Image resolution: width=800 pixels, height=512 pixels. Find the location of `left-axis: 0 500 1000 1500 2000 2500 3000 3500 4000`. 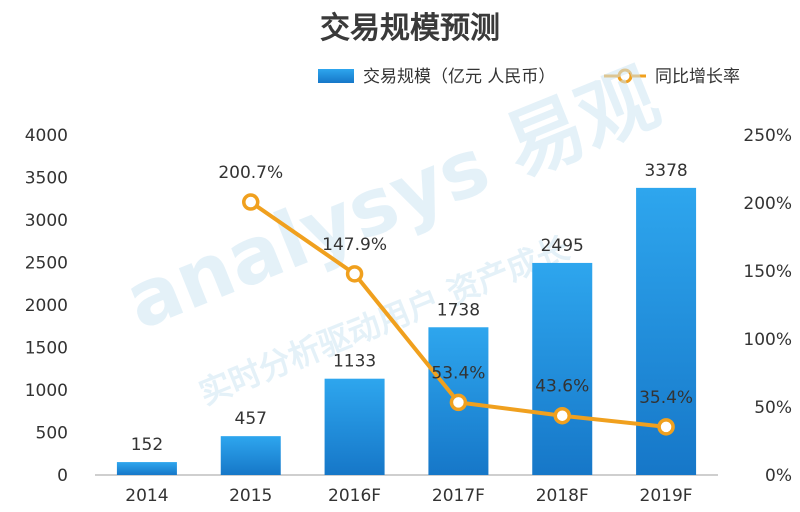

left-axis: 0 500 1000 1500 2000 2500 3000 3500 4000 is located at coordinates (46, 306).